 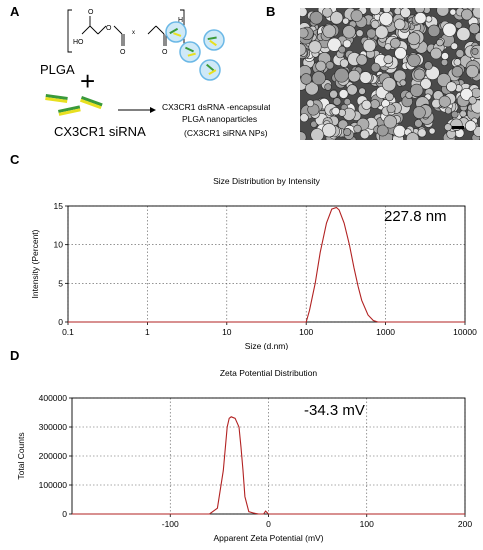 What do you see at coordinates (133, 33) in the screenshot?
I see `formula-subscript-x: x` at bounding box center [133, 33].